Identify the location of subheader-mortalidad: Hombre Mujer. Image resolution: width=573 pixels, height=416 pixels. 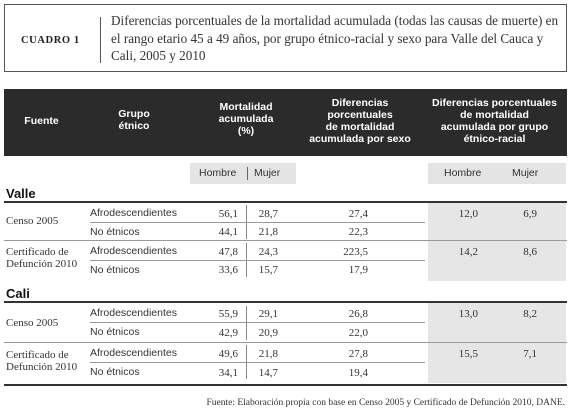
(243, 173).